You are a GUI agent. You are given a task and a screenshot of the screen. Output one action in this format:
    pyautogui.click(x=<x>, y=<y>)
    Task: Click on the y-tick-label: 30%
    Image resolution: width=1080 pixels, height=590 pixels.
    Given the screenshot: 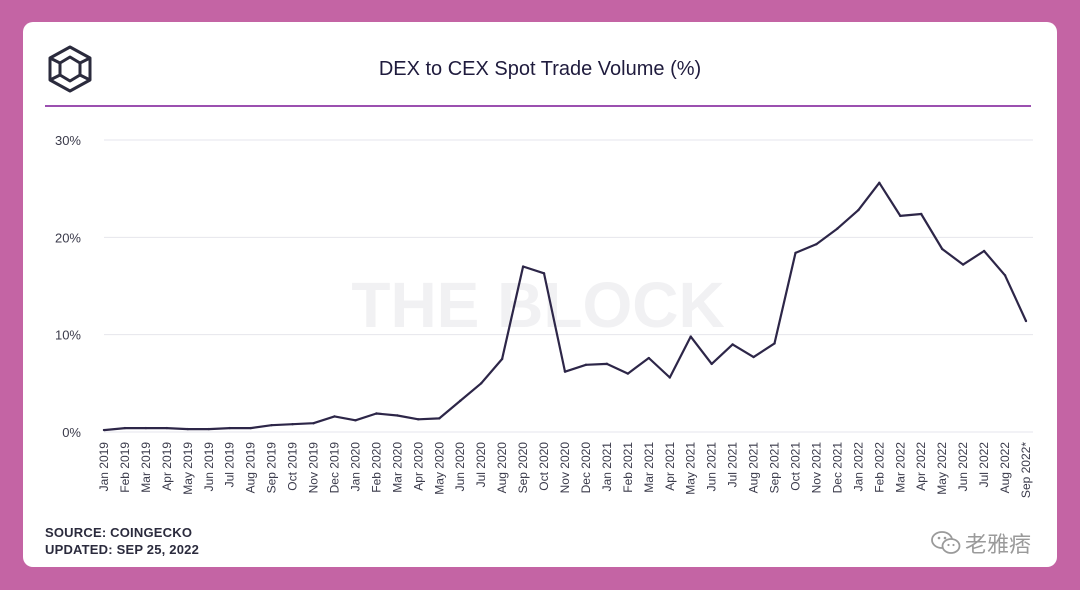 What is the action you would take?
    pyautogui.click(x=68, y=140)
    